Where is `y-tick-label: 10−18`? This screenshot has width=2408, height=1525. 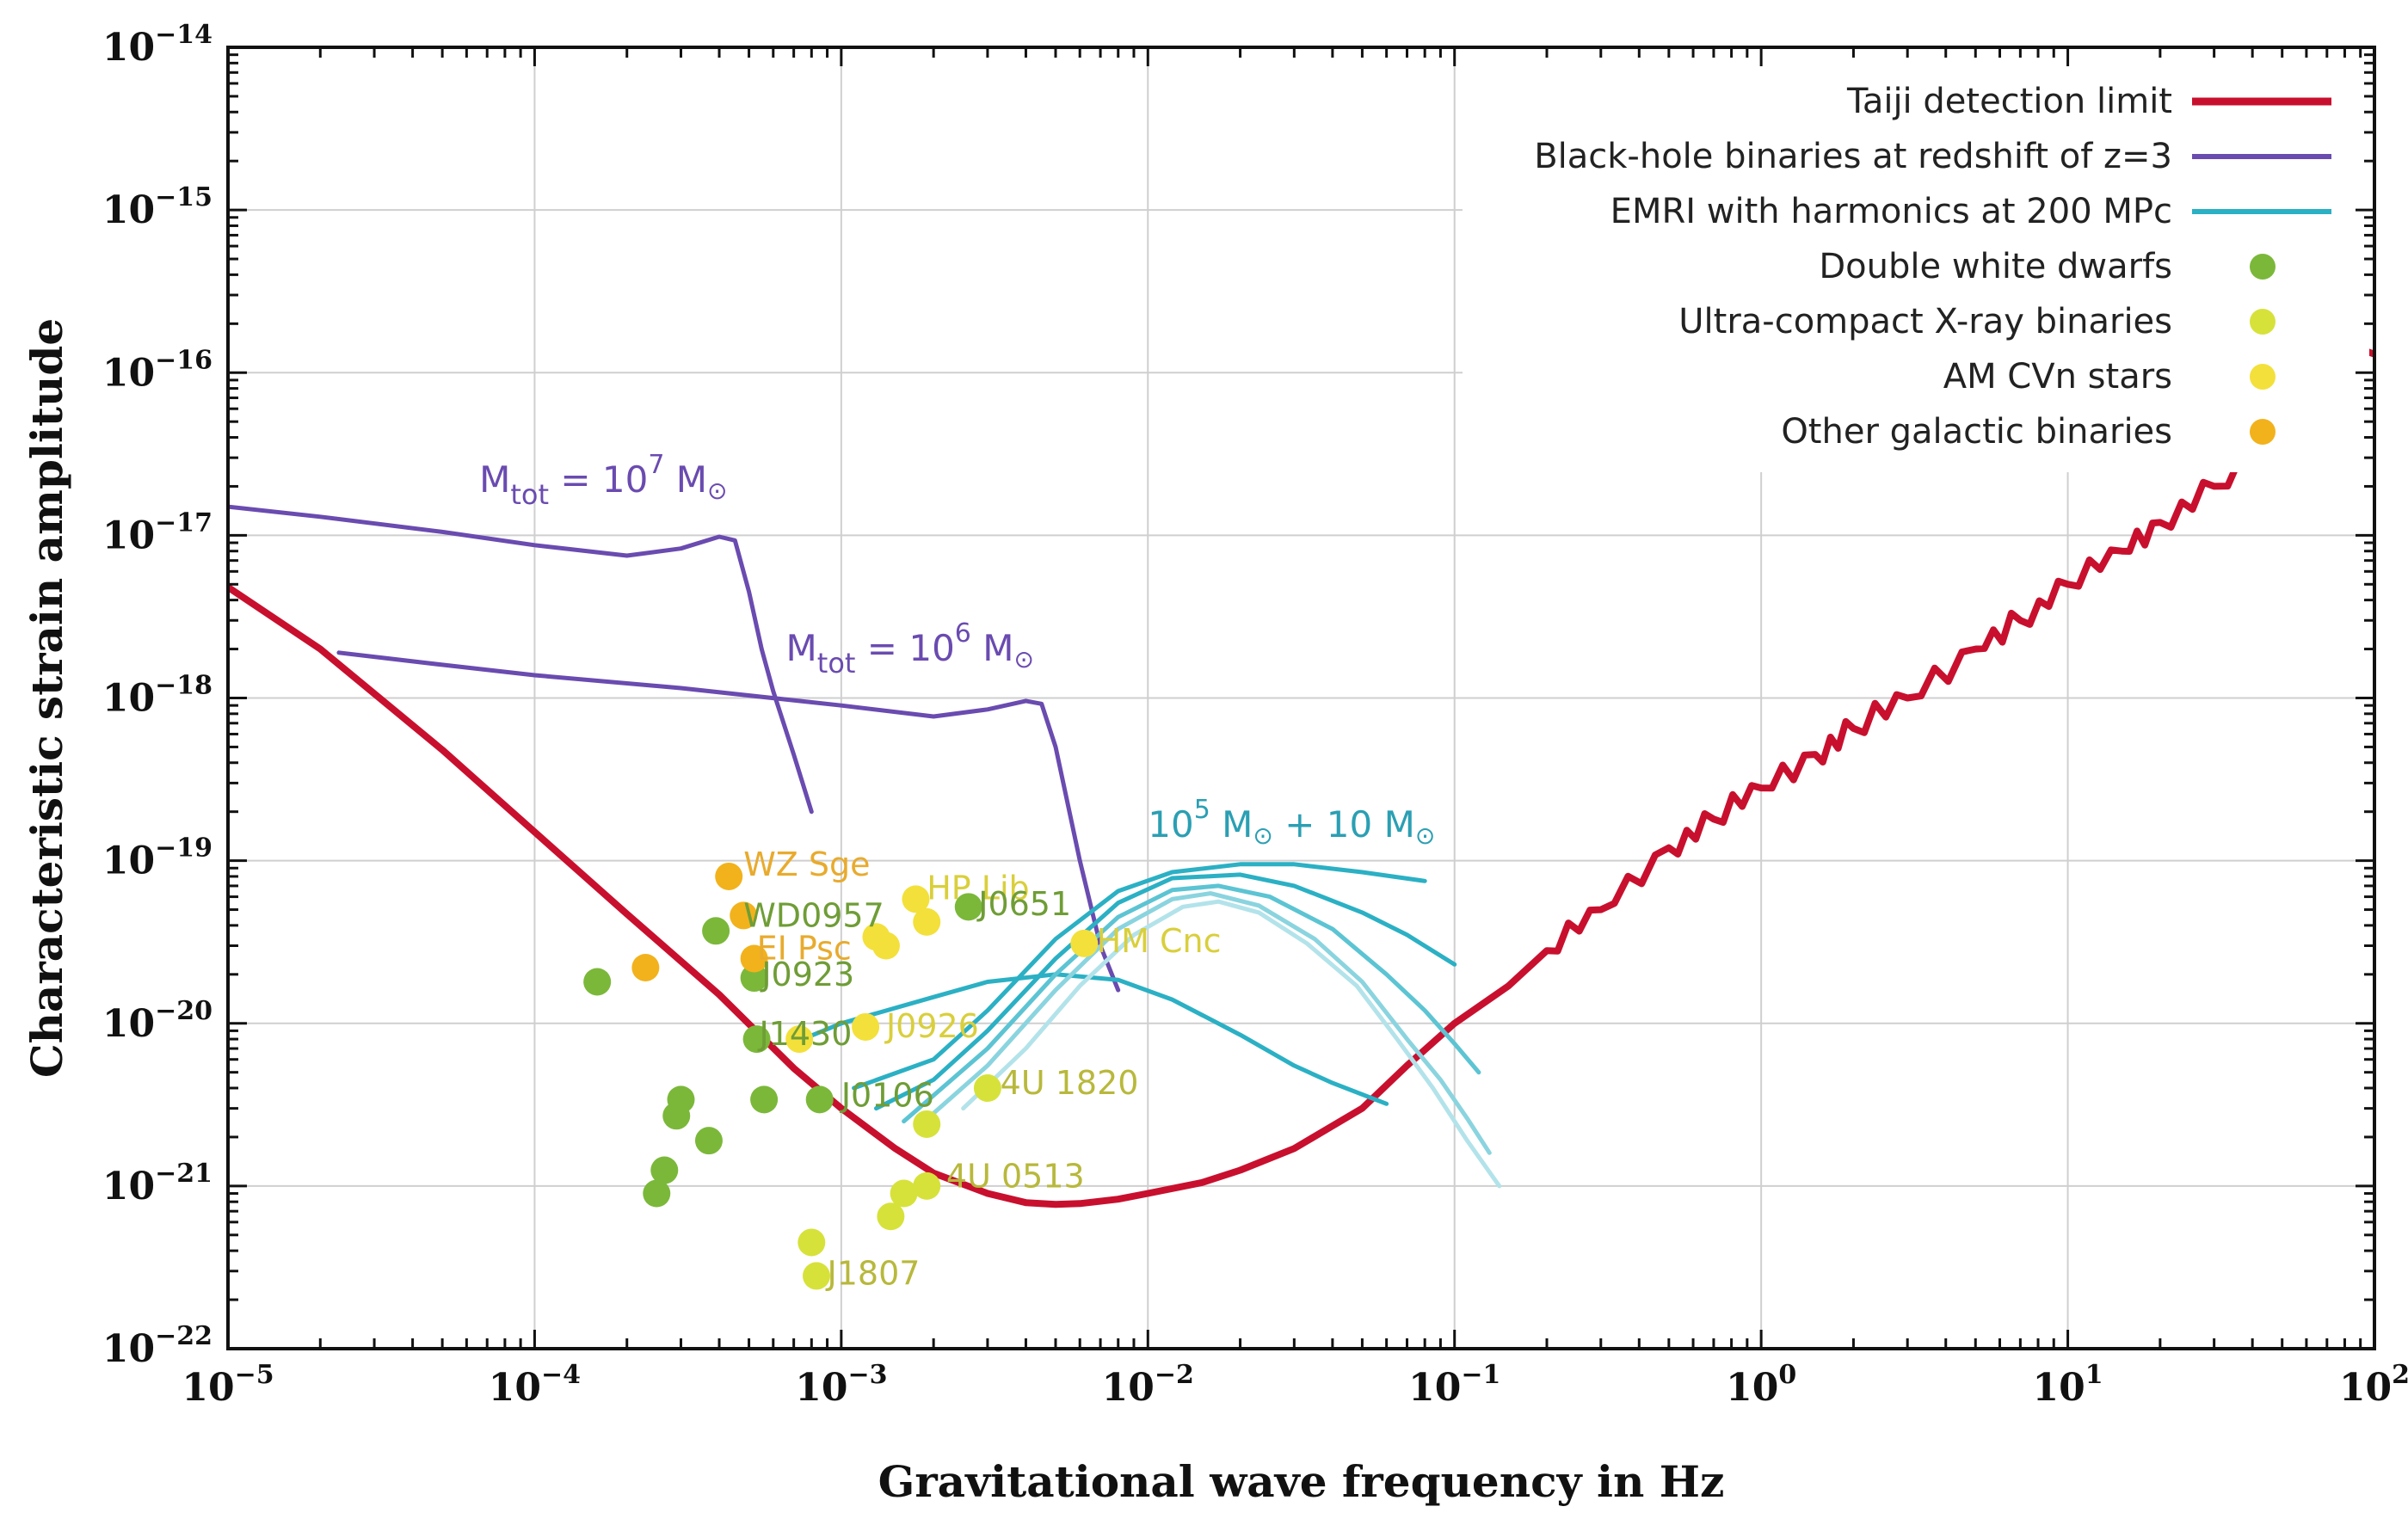
y-tick-label: 10−18 is located at coordinates (157, 696).